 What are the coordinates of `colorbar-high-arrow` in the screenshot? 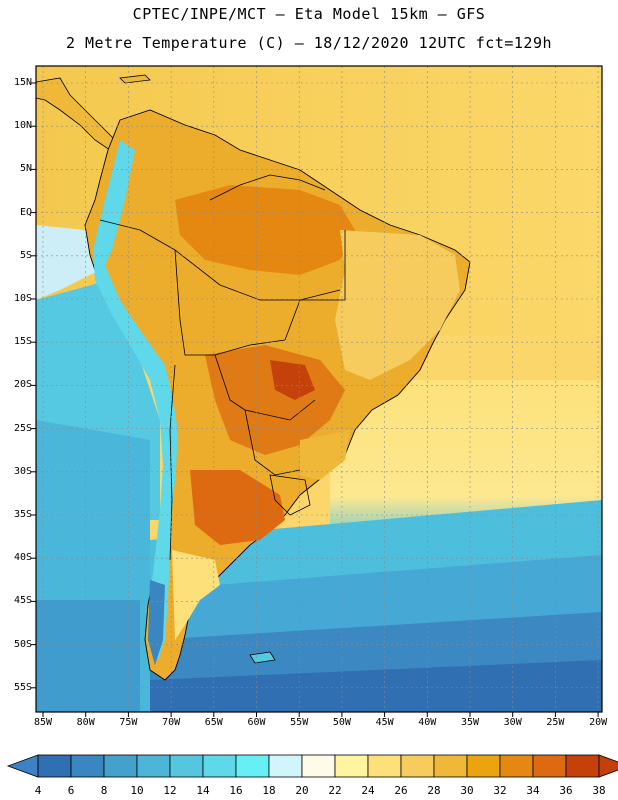 It's located at (608, 766).